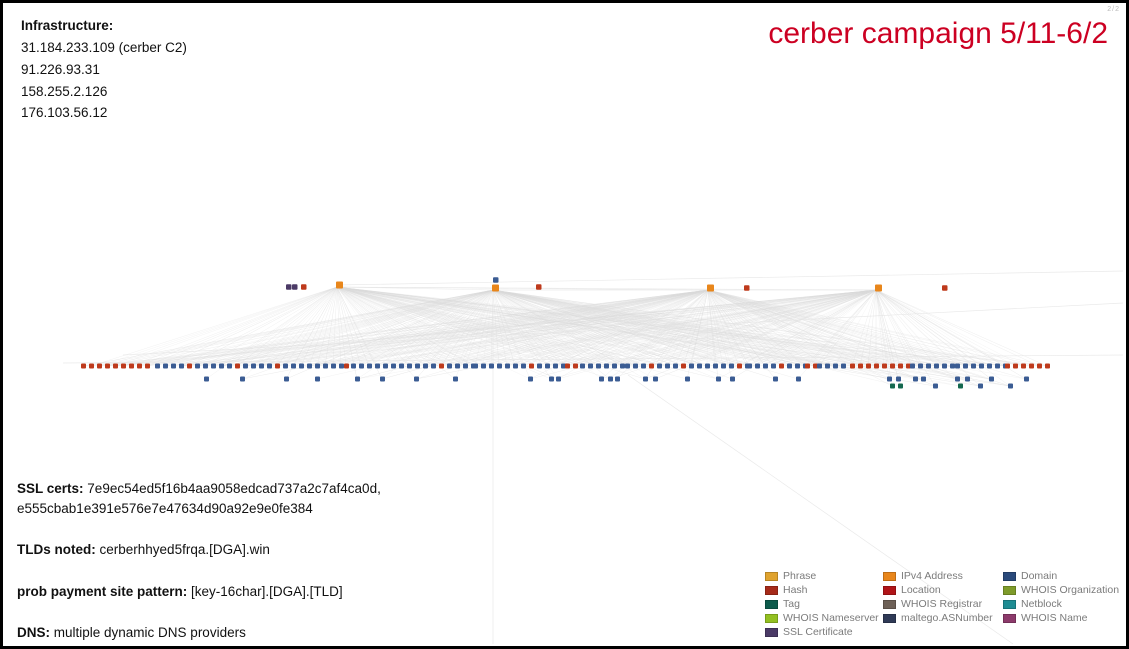 This screenshot has width=1129, height=649. What do you see at coordinates (710, 288) in the screenshot?
I see `graph-hub-node` at bounding box center [710, 288].